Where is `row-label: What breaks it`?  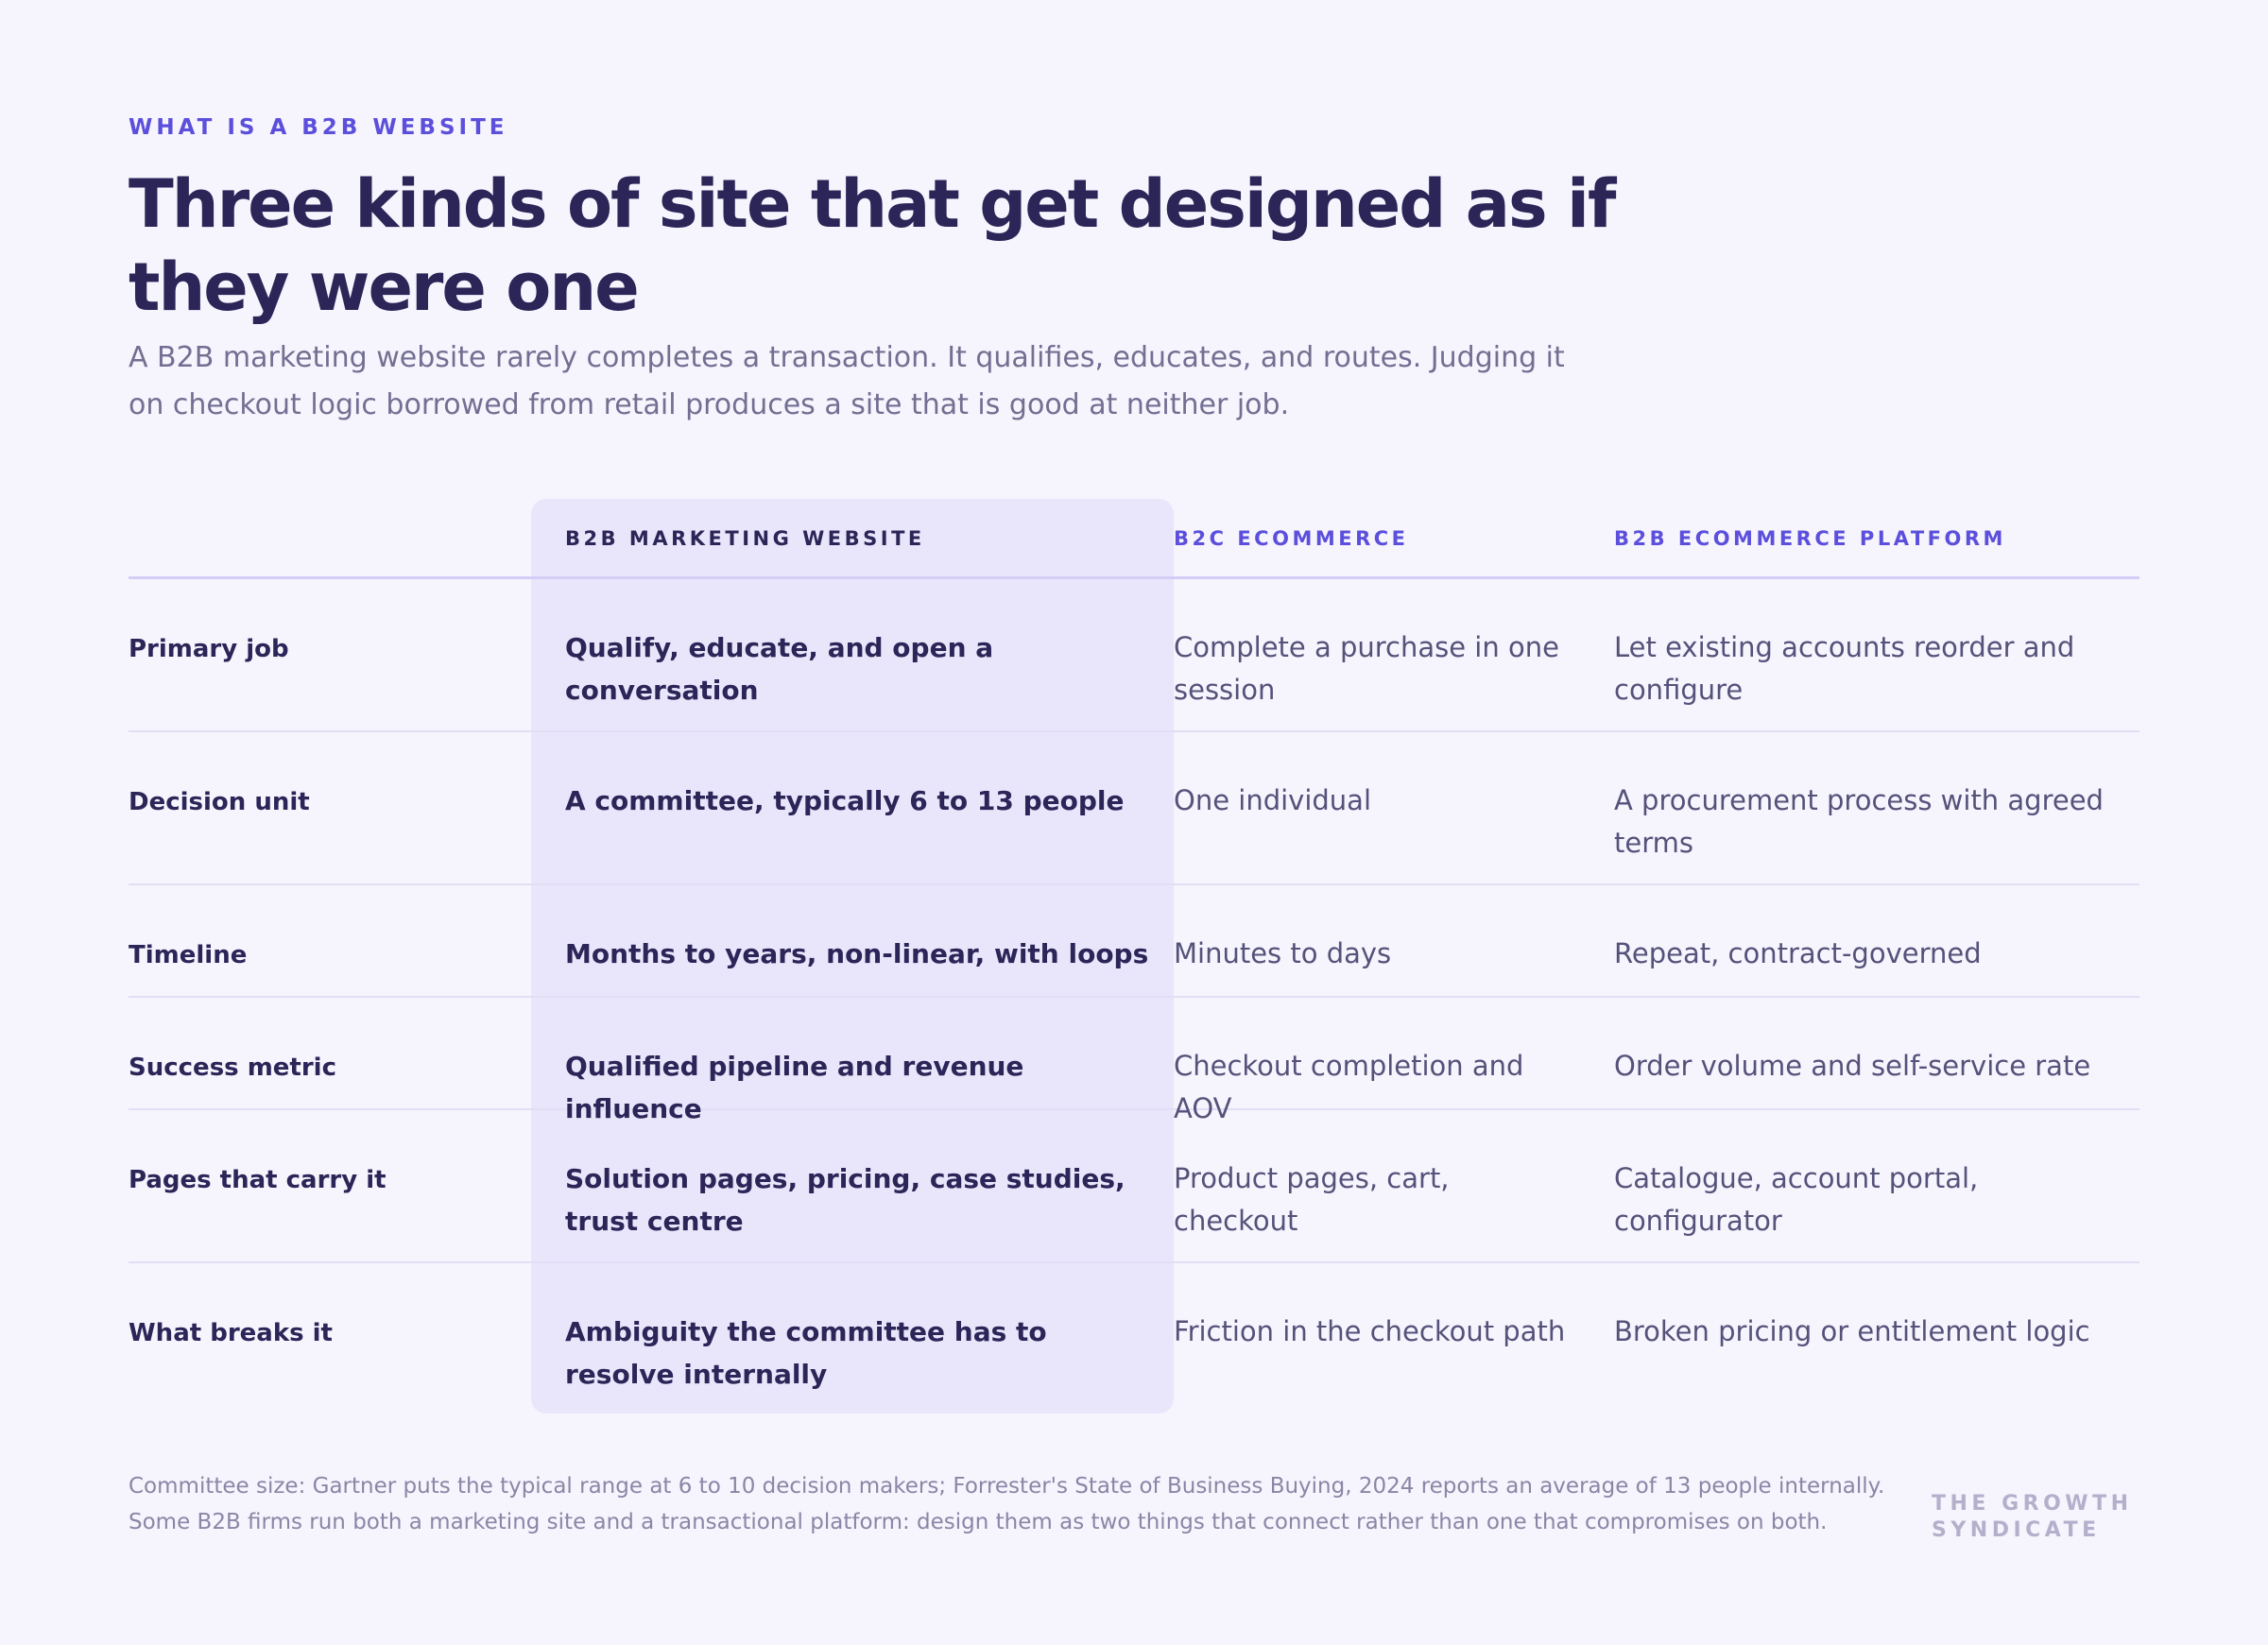
row-label: What breaks it is located at coordinates (231, 1333).